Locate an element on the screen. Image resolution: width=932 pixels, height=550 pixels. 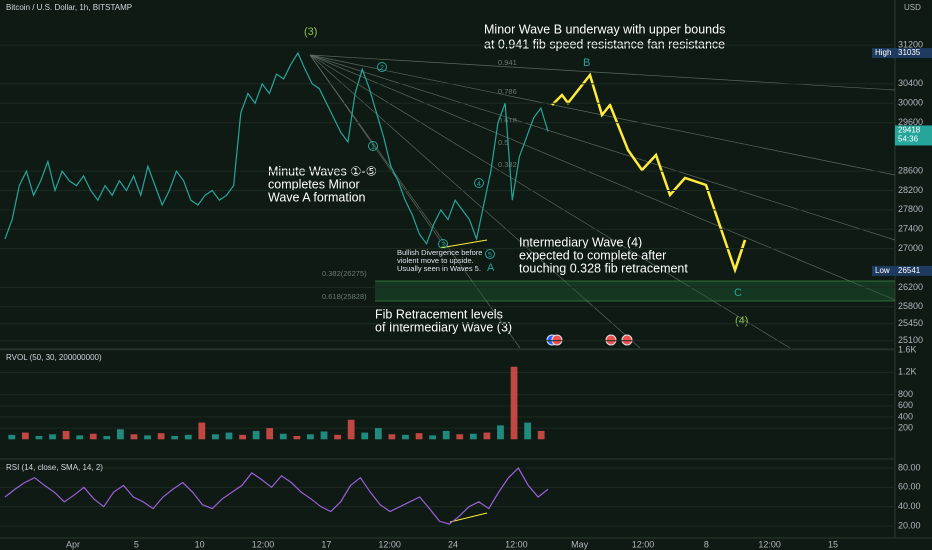
y-tick-label: 29600 is located at coordinates (910, 122).